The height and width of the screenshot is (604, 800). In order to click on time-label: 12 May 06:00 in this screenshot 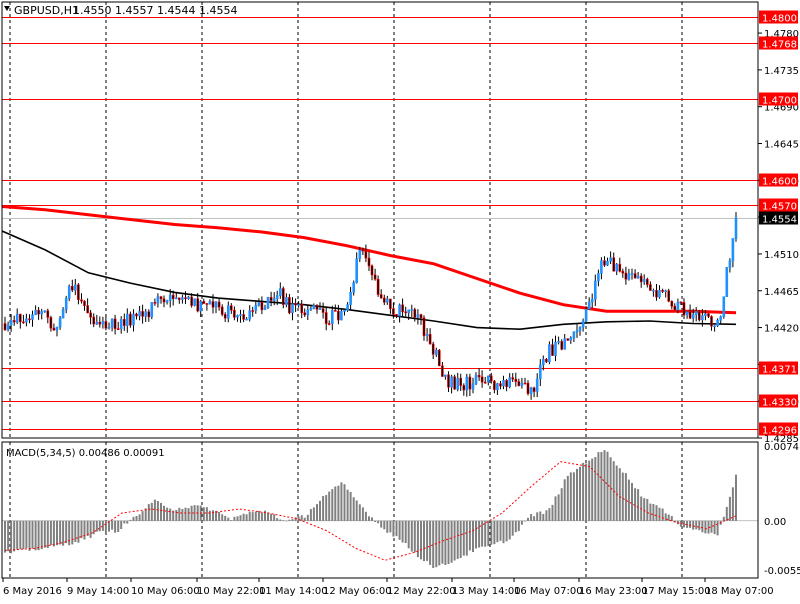, I will do `click(357, 591)`.